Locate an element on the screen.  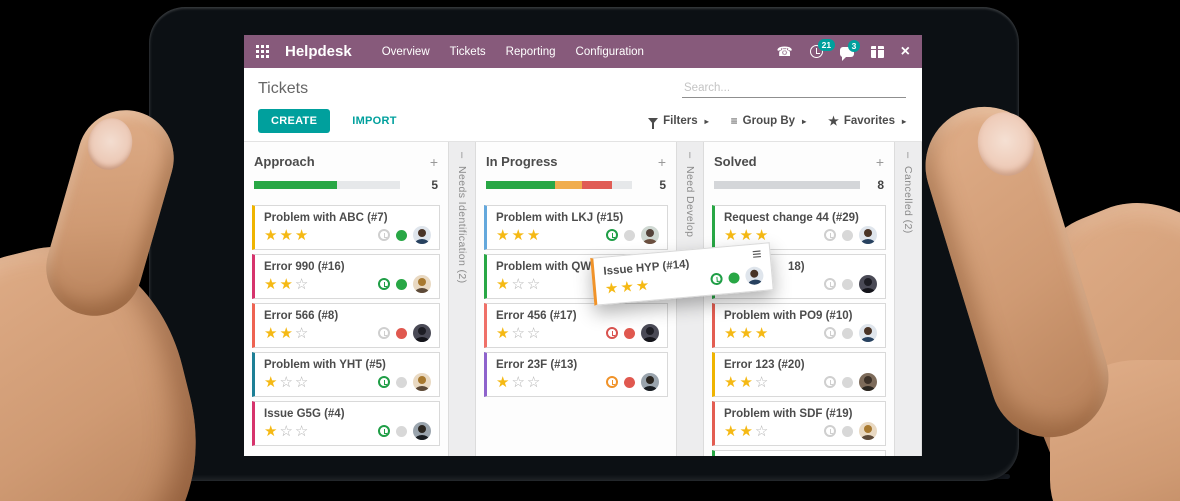
menu-tickets: Tickets is located at coordinates (467, 51).